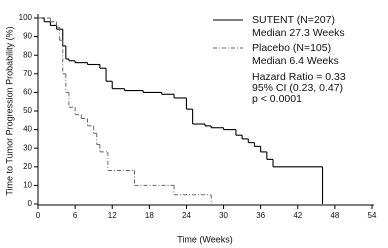 This screenshot has height=248, width=388. Describe the element at coordinates (334, 215) in the screenshot. I see `x-tick-label: 48` at that location.